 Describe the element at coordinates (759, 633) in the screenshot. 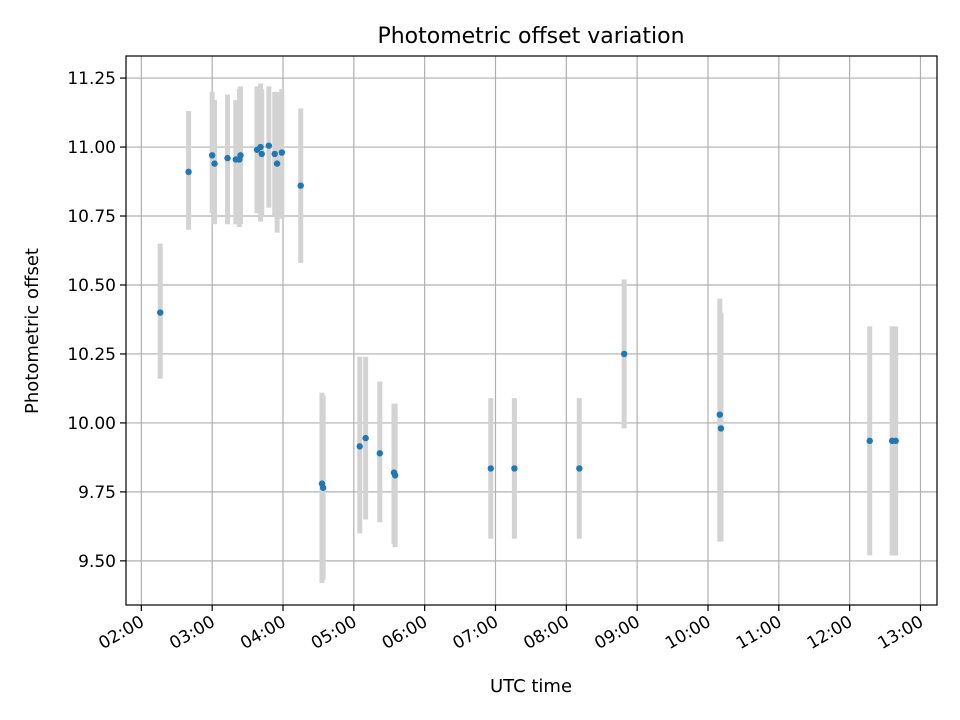

I see `x-tick-label: 11:00` at that location.